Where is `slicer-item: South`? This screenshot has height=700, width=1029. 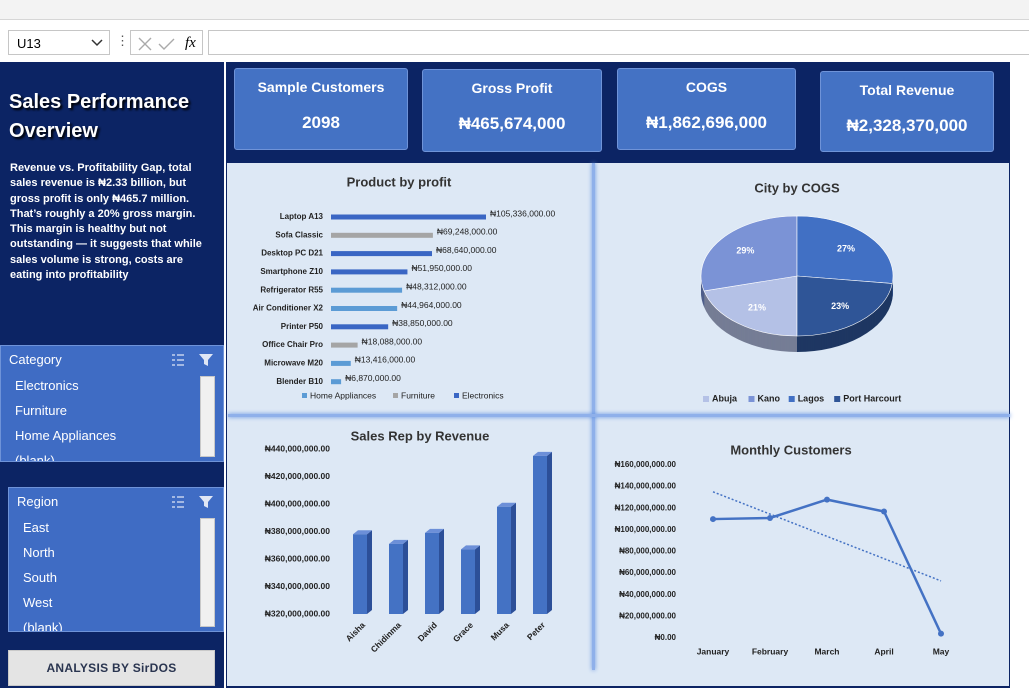
slicer-item: South is located at coordinates (40, 577).